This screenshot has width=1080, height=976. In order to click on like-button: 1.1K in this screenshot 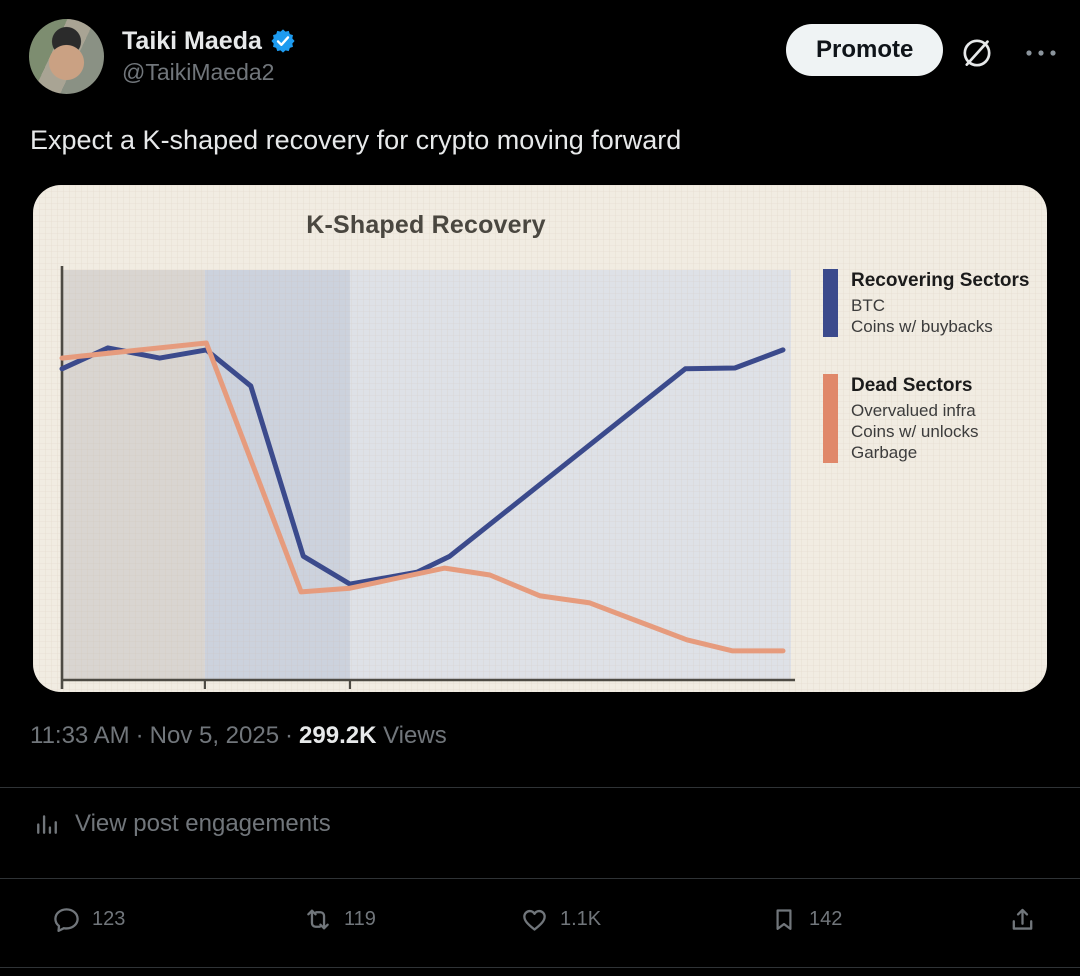, I will do `click(560, 919)`.